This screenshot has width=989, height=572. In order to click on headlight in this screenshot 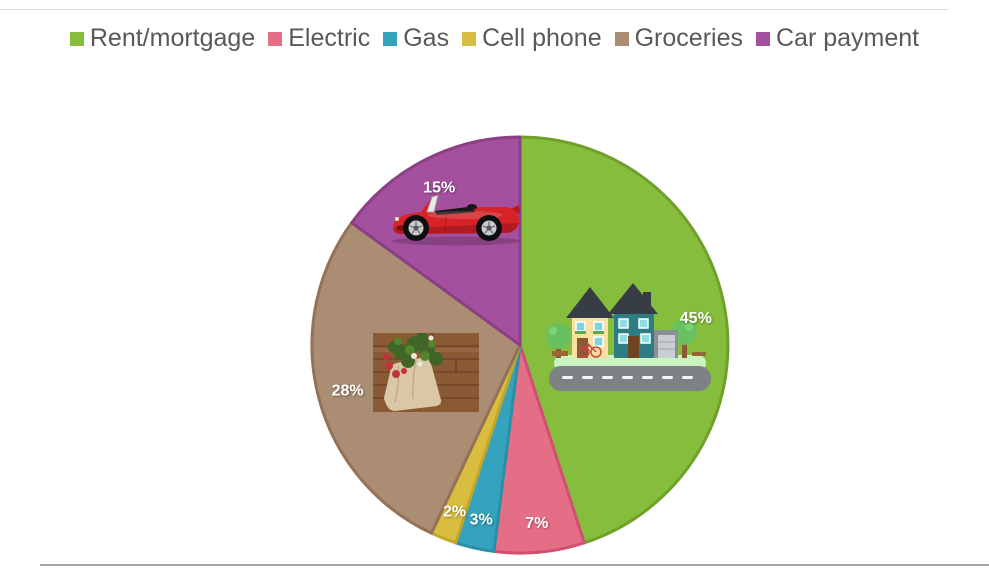, I will do `click(397, 219)`.